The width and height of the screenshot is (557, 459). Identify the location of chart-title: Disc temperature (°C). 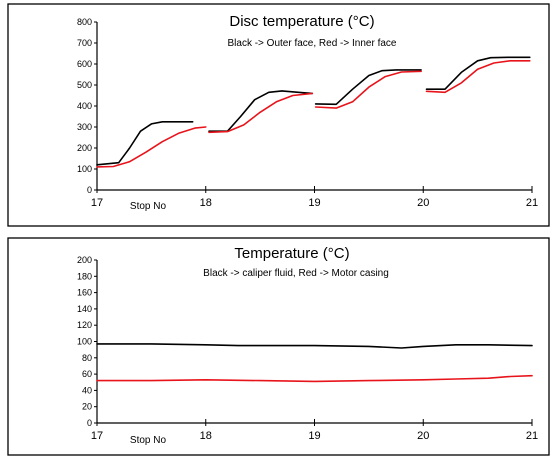
(301, 21).